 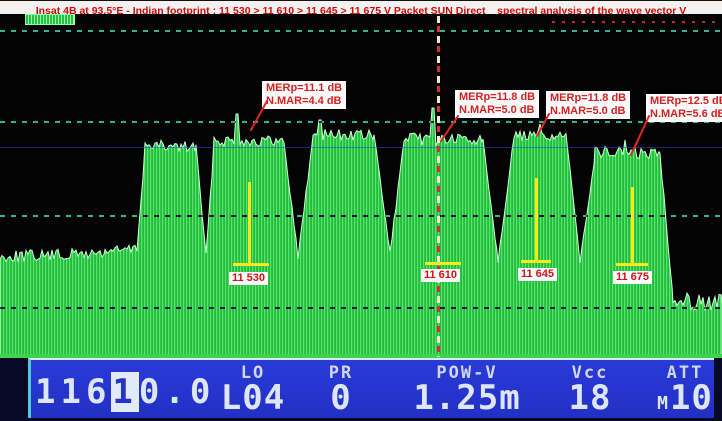 I want to click on vcc-value: 18, so click(x=590, y=398).